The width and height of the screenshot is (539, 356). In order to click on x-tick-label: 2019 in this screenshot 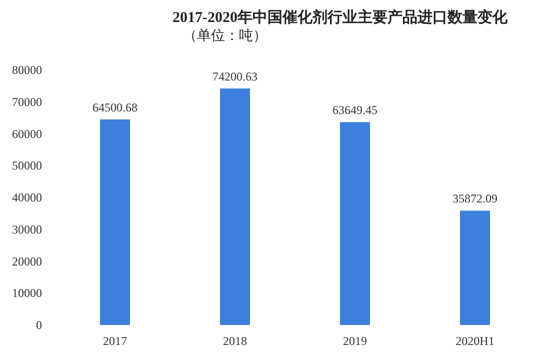, I will do `click(355, 341)`.